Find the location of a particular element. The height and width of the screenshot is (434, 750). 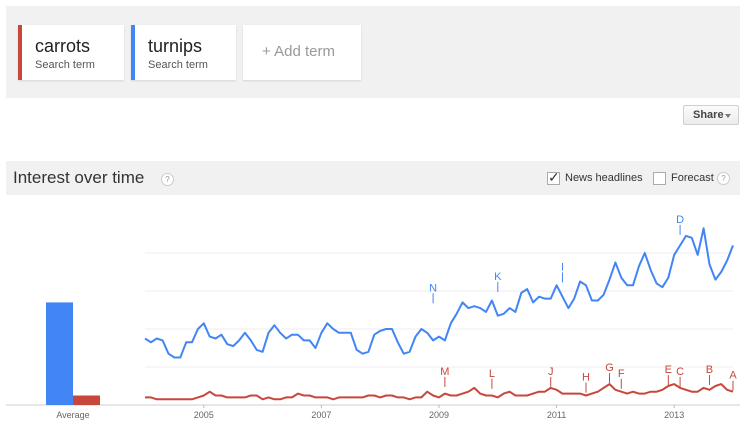

term-card-carrots: carrots Search term is located at coordinates (71, 52).